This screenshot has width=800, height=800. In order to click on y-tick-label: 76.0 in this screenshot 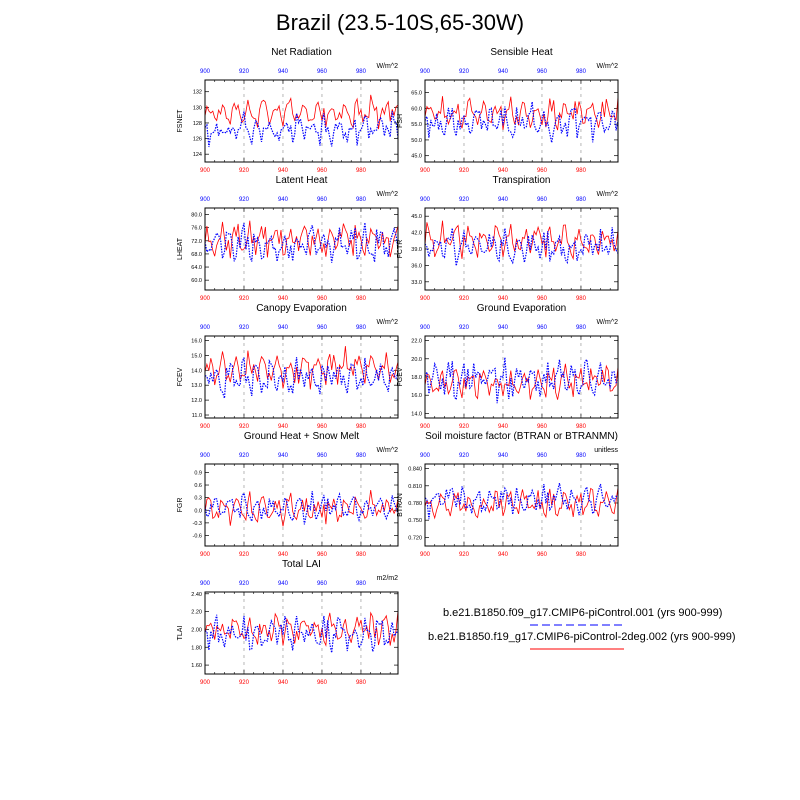, I will do `click(196, 229)`.